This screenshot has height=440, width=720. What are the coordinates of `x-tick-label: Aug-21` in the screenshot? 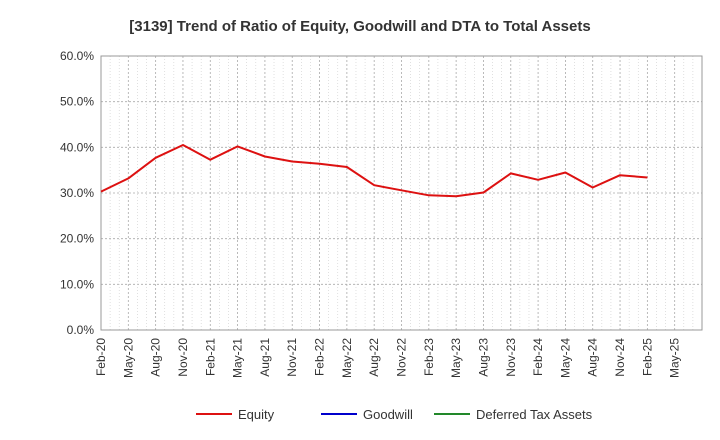 It's located at (265, 357).